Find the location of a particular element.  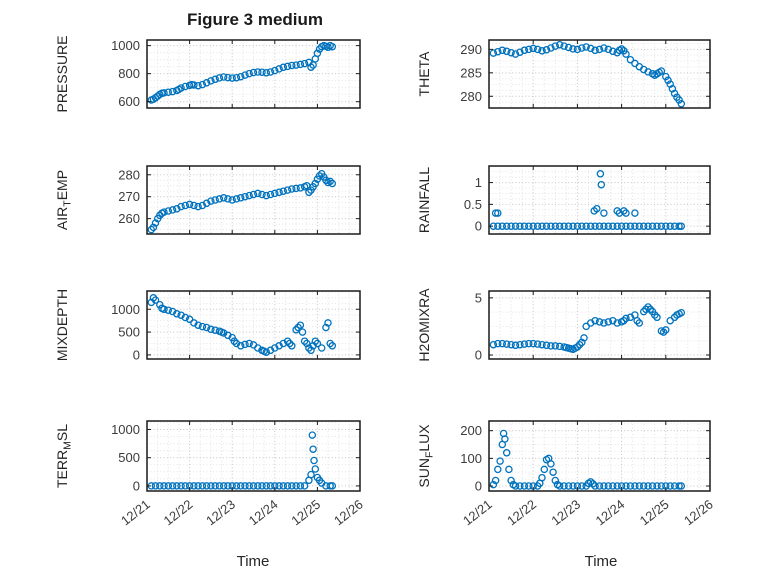

y-axis-label: PRESSURE is located at coordinates (62, 73).